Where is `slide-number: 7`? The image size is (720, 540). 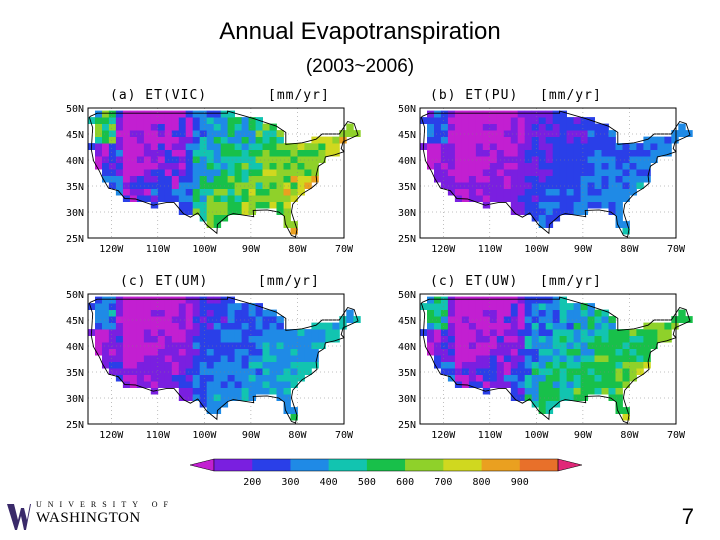
slide-number: 7 is located at coordinates (687, 516).